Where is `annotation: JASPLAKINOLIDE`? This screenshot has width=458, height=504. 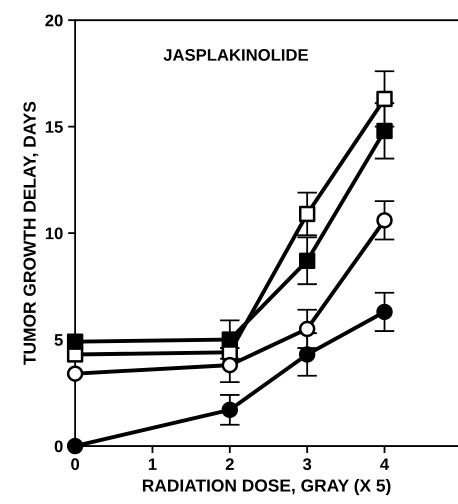
annotation: JASPLAKINOLIDE is located at coordinates (235, 55).